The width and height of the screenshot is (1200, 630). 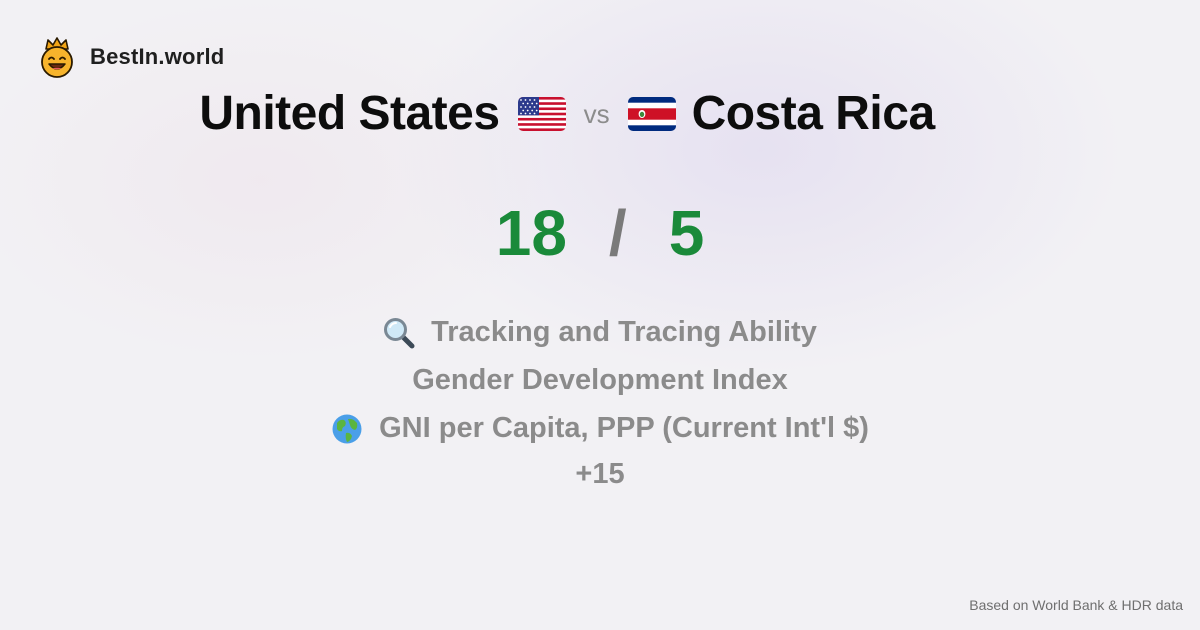 I want to click on more-metrics-count: +15, so click(x=600, y=474).